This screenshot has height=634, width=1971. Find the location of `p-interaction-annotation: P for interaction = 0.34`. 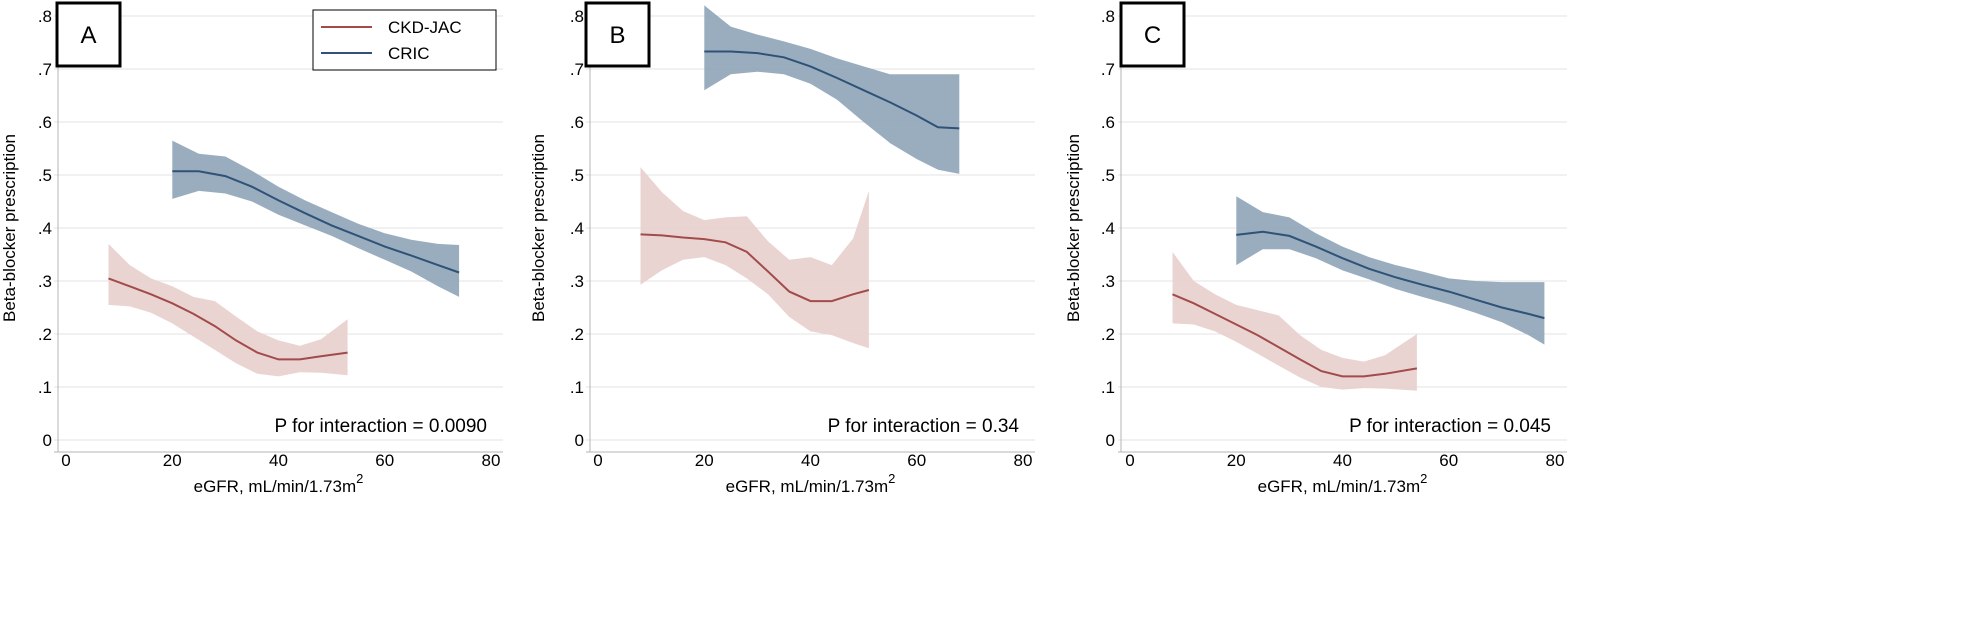

p-interaction-annotation: P for interaction = 0.34 is located at coordinates (924, 426).